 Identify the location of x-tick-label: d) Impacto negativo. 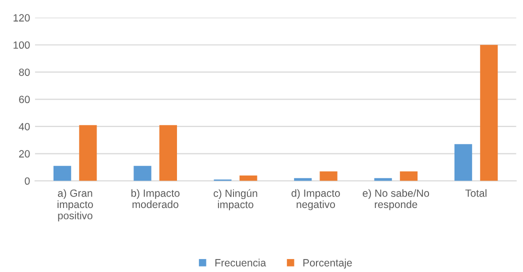
(316, 199).